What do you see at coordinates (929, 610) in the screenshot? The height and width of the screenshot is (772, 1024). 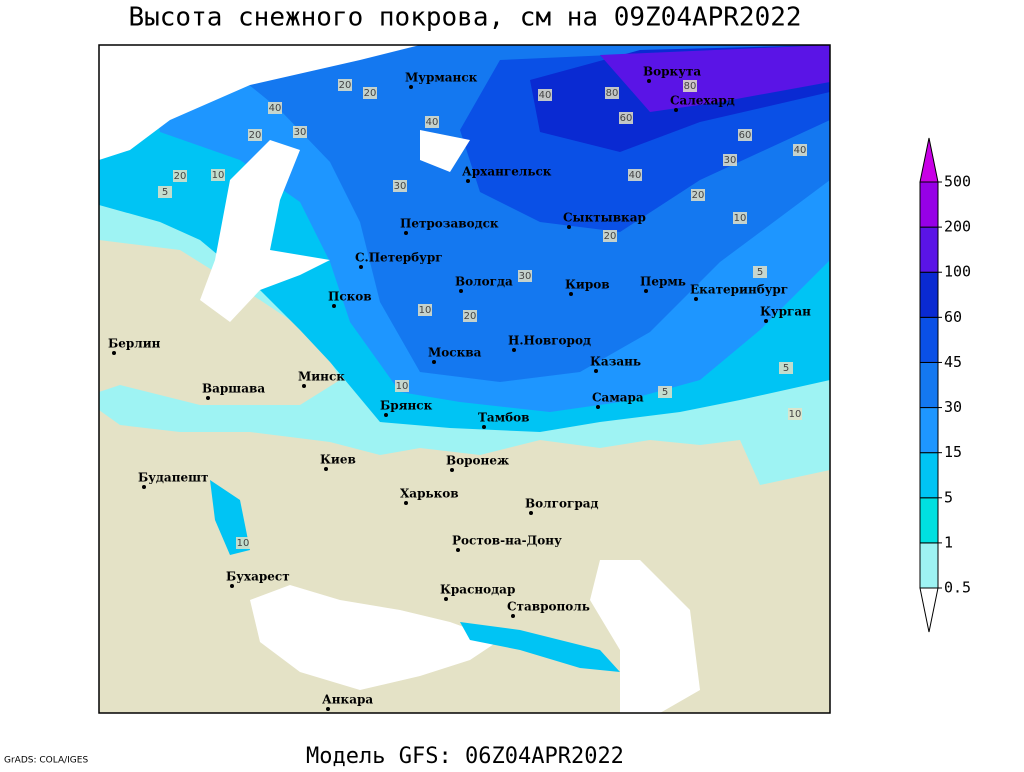 I see `colorbar-under` at bounding box center [929, 610].